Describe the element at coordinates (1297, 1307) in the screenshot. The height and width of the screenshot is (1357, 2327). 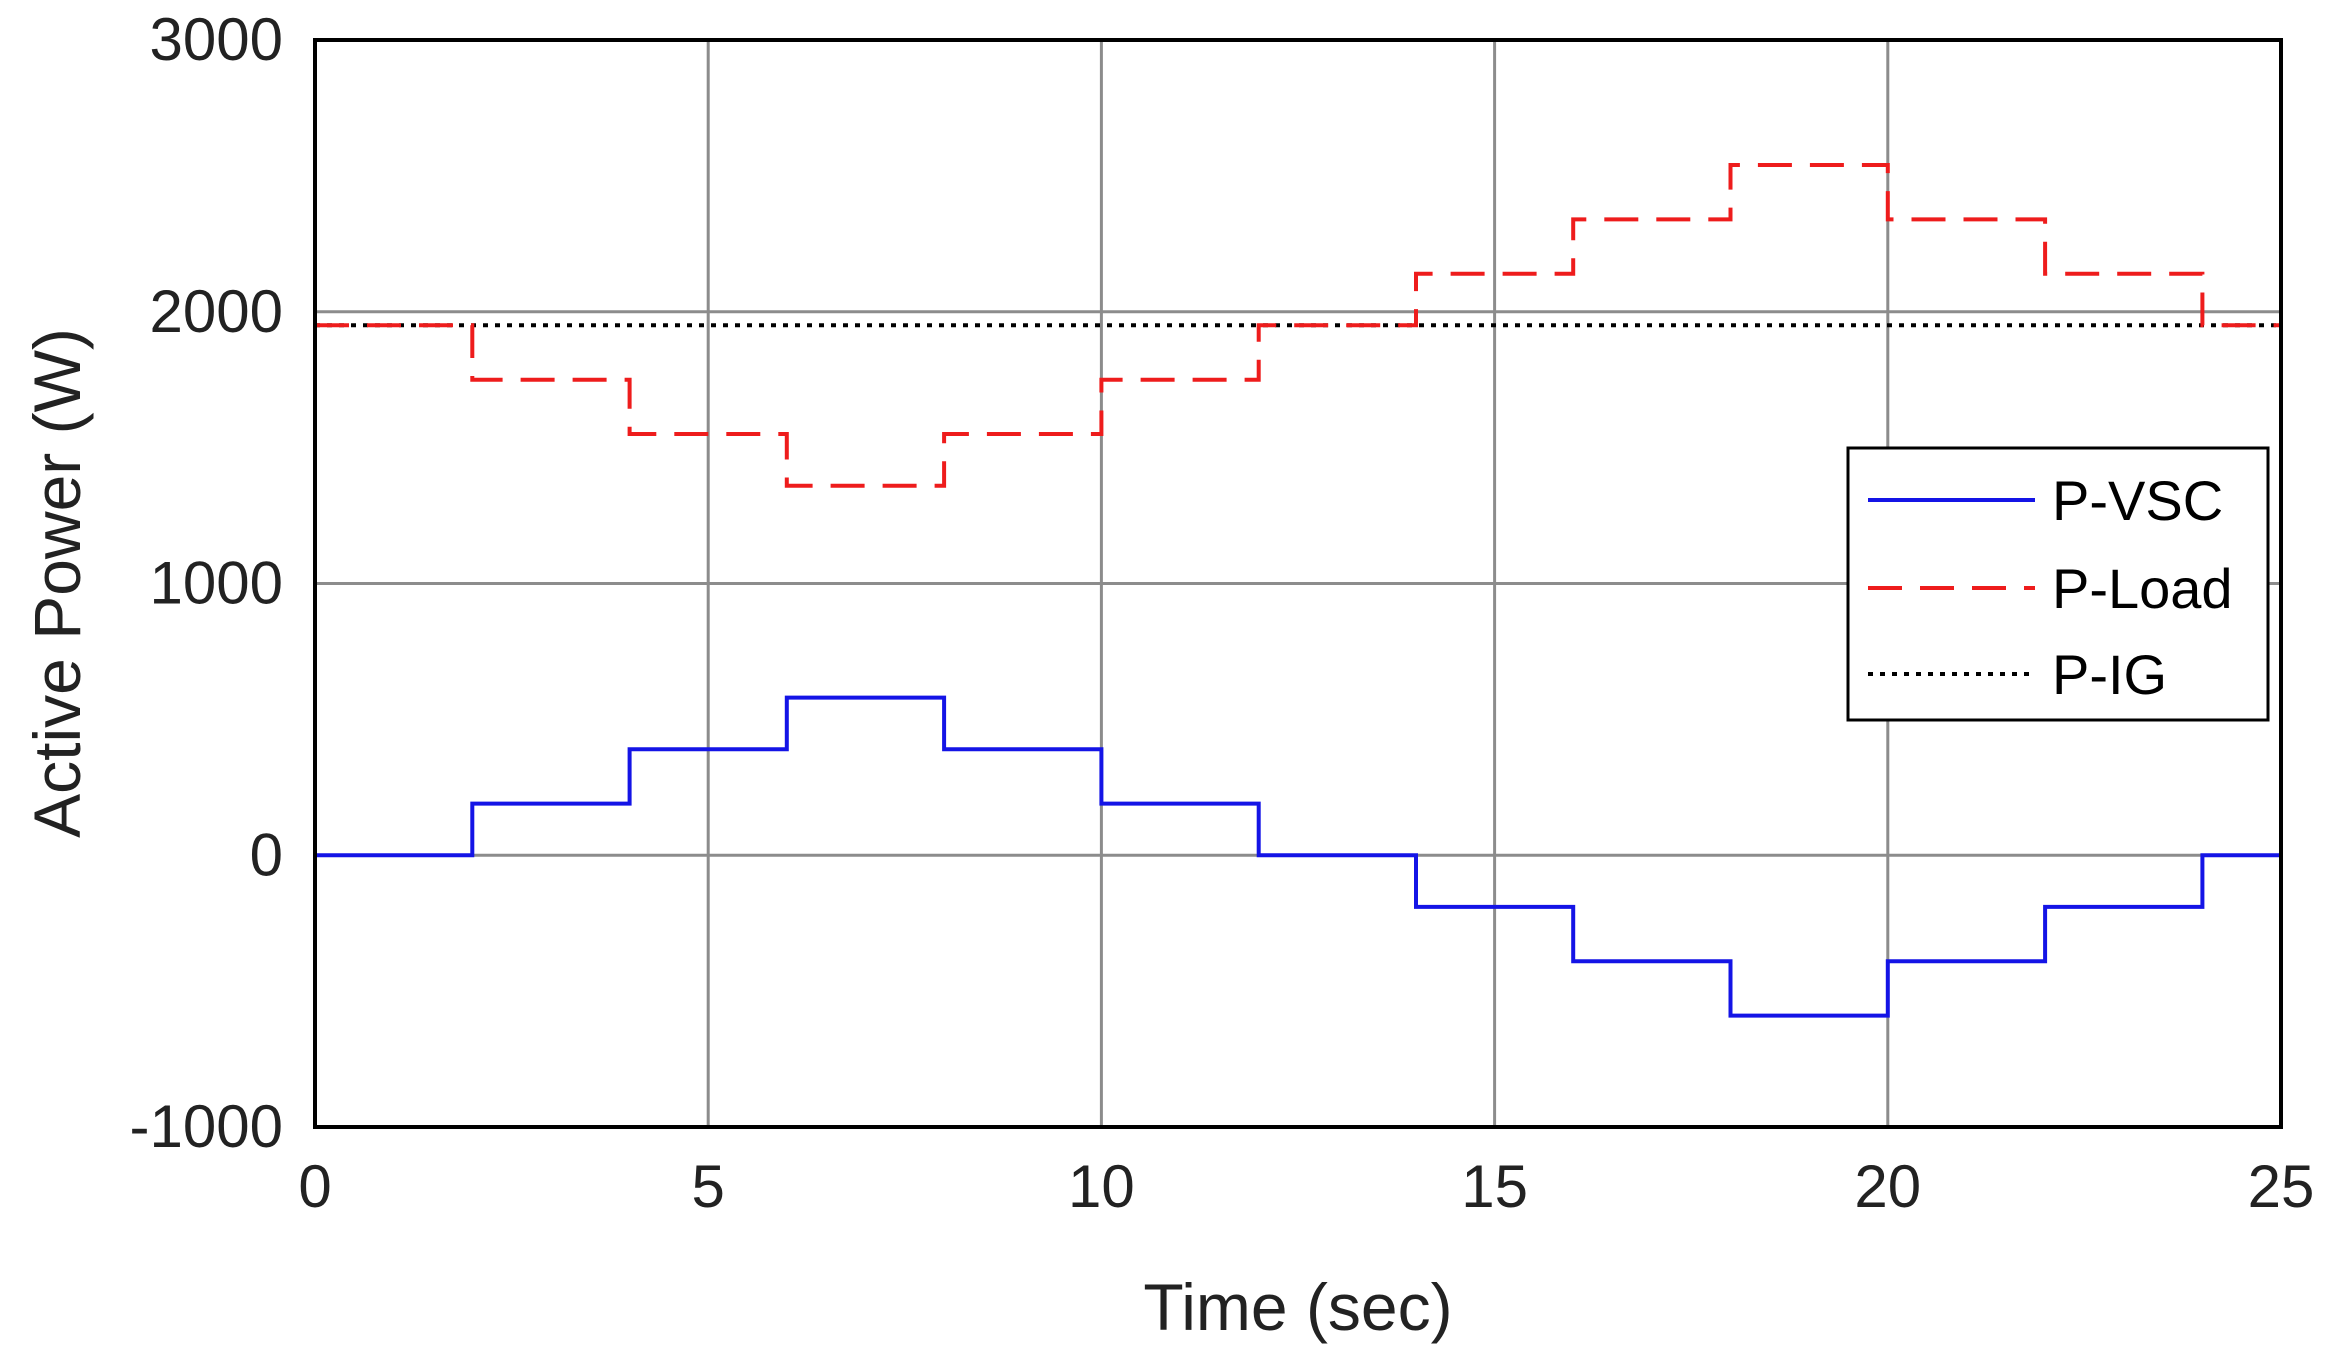
I see `x-axis-label: Time (sec)` at that location.